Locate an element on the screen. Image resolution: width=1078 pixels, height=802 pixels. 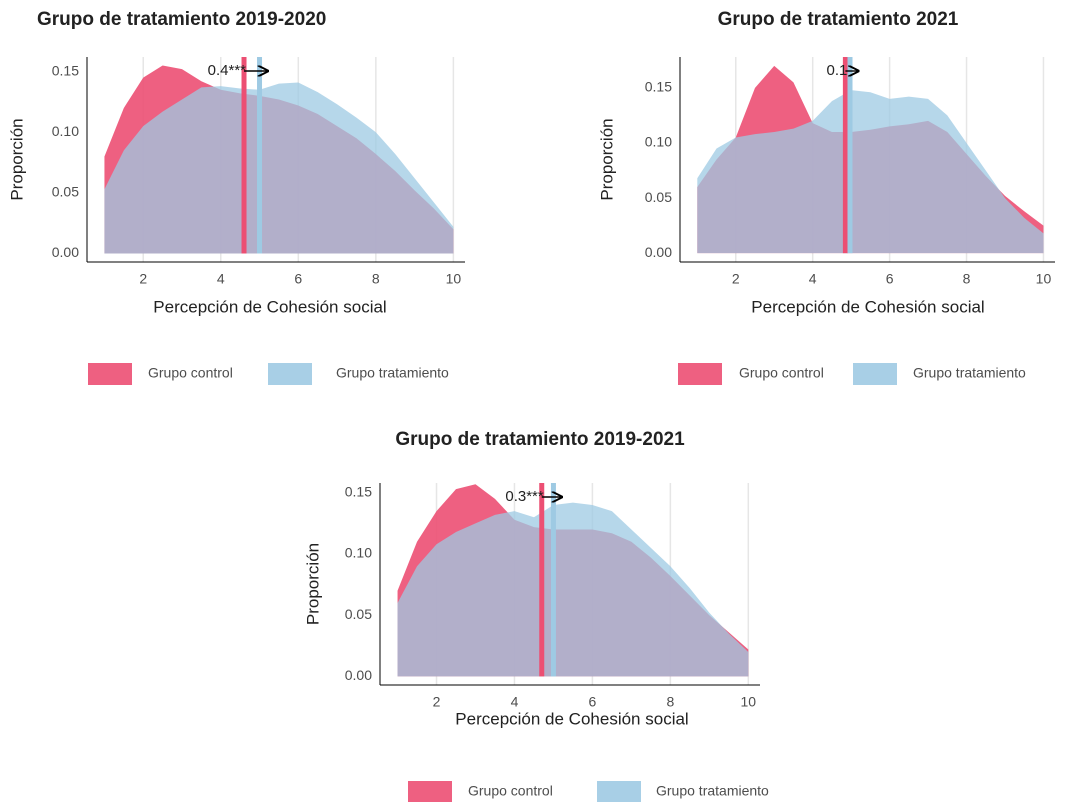
chart-title: Grupo de tratamiento 2019-2020 is located at coordinates (181, 19).